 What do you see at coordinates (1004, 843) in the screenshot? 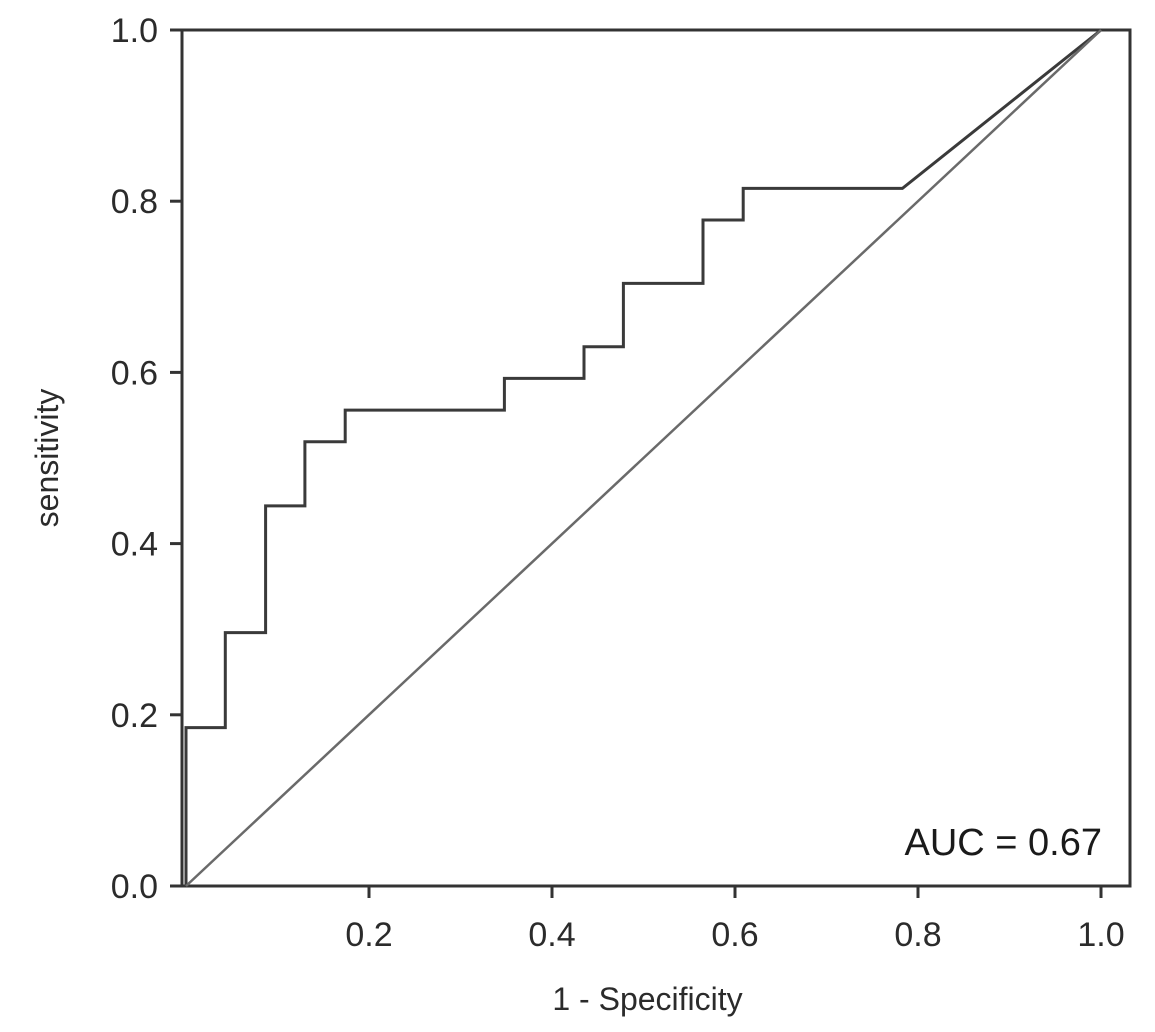
I see `auc-annotation: AUC = 0.67` at bounding box center [1004, 843].